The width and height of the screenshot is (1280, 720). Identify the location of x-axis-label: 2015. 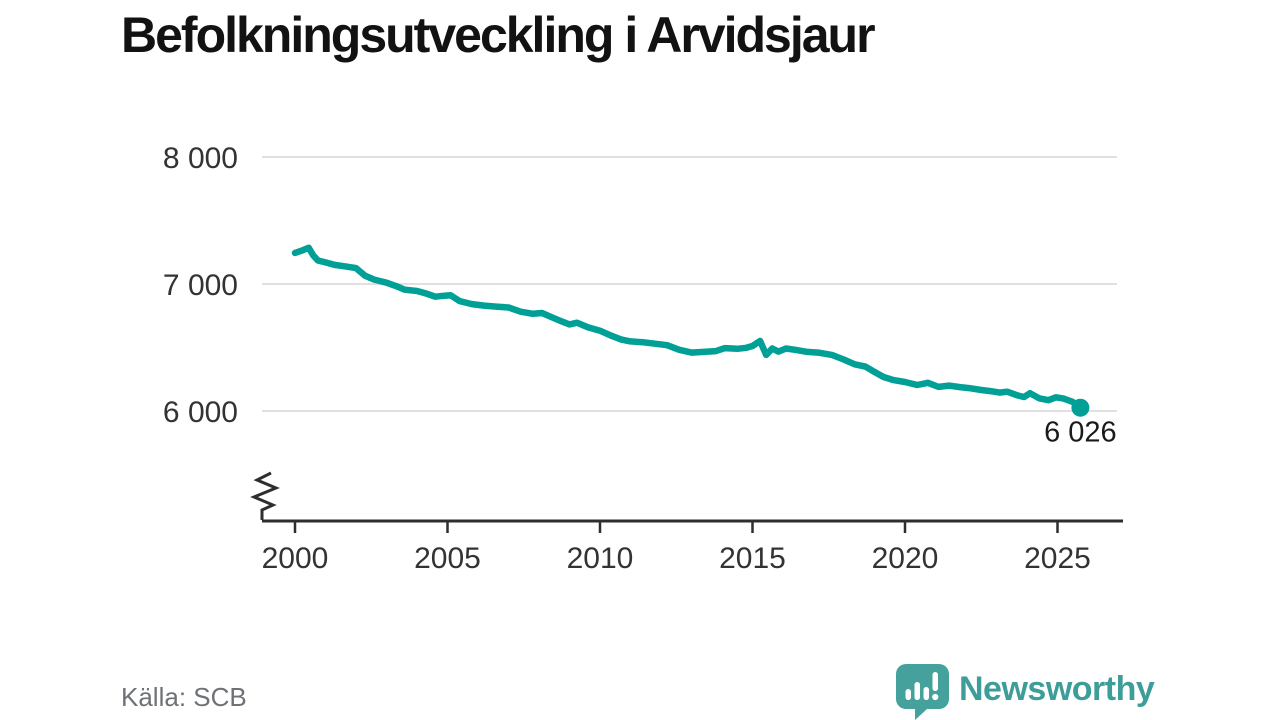
(752, 558).